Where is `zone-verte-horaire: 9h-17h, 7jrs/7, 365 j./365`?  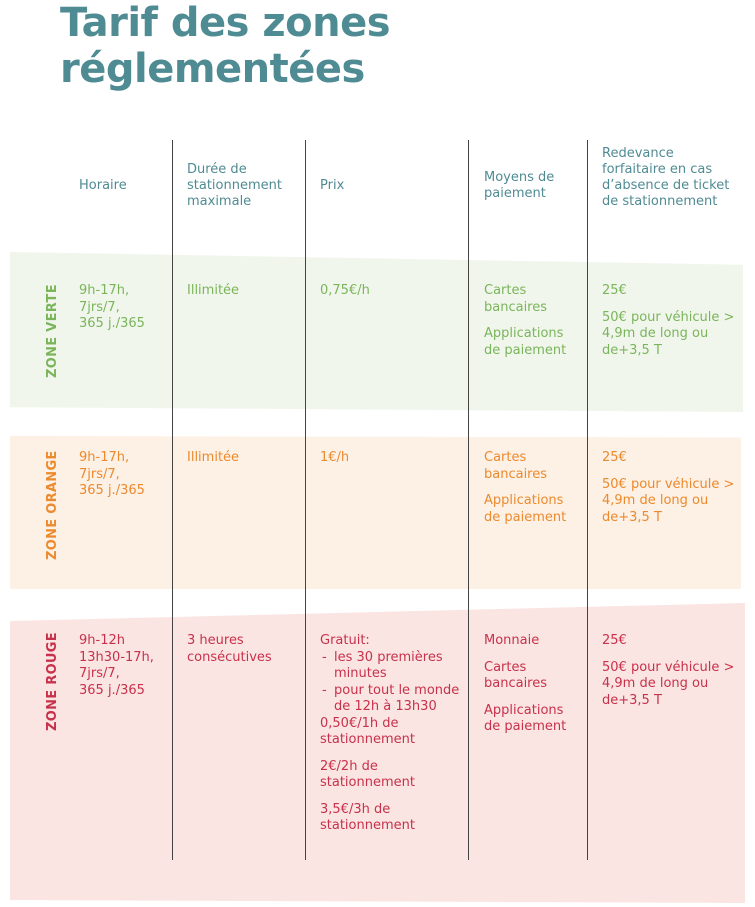 zone-verte-horaire: 9h-17h, 7jrs/7, 365 j./365 is located at coordinates (124, 308).